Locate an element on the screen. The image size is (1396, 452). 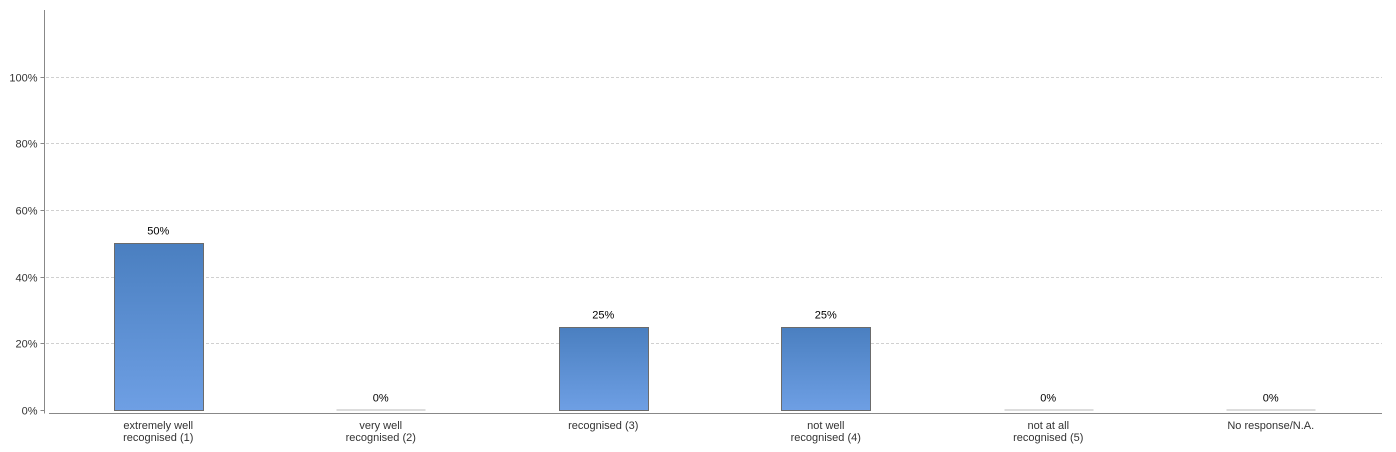
category-label: not well recognised (4) is located at coordinates (826, 432).